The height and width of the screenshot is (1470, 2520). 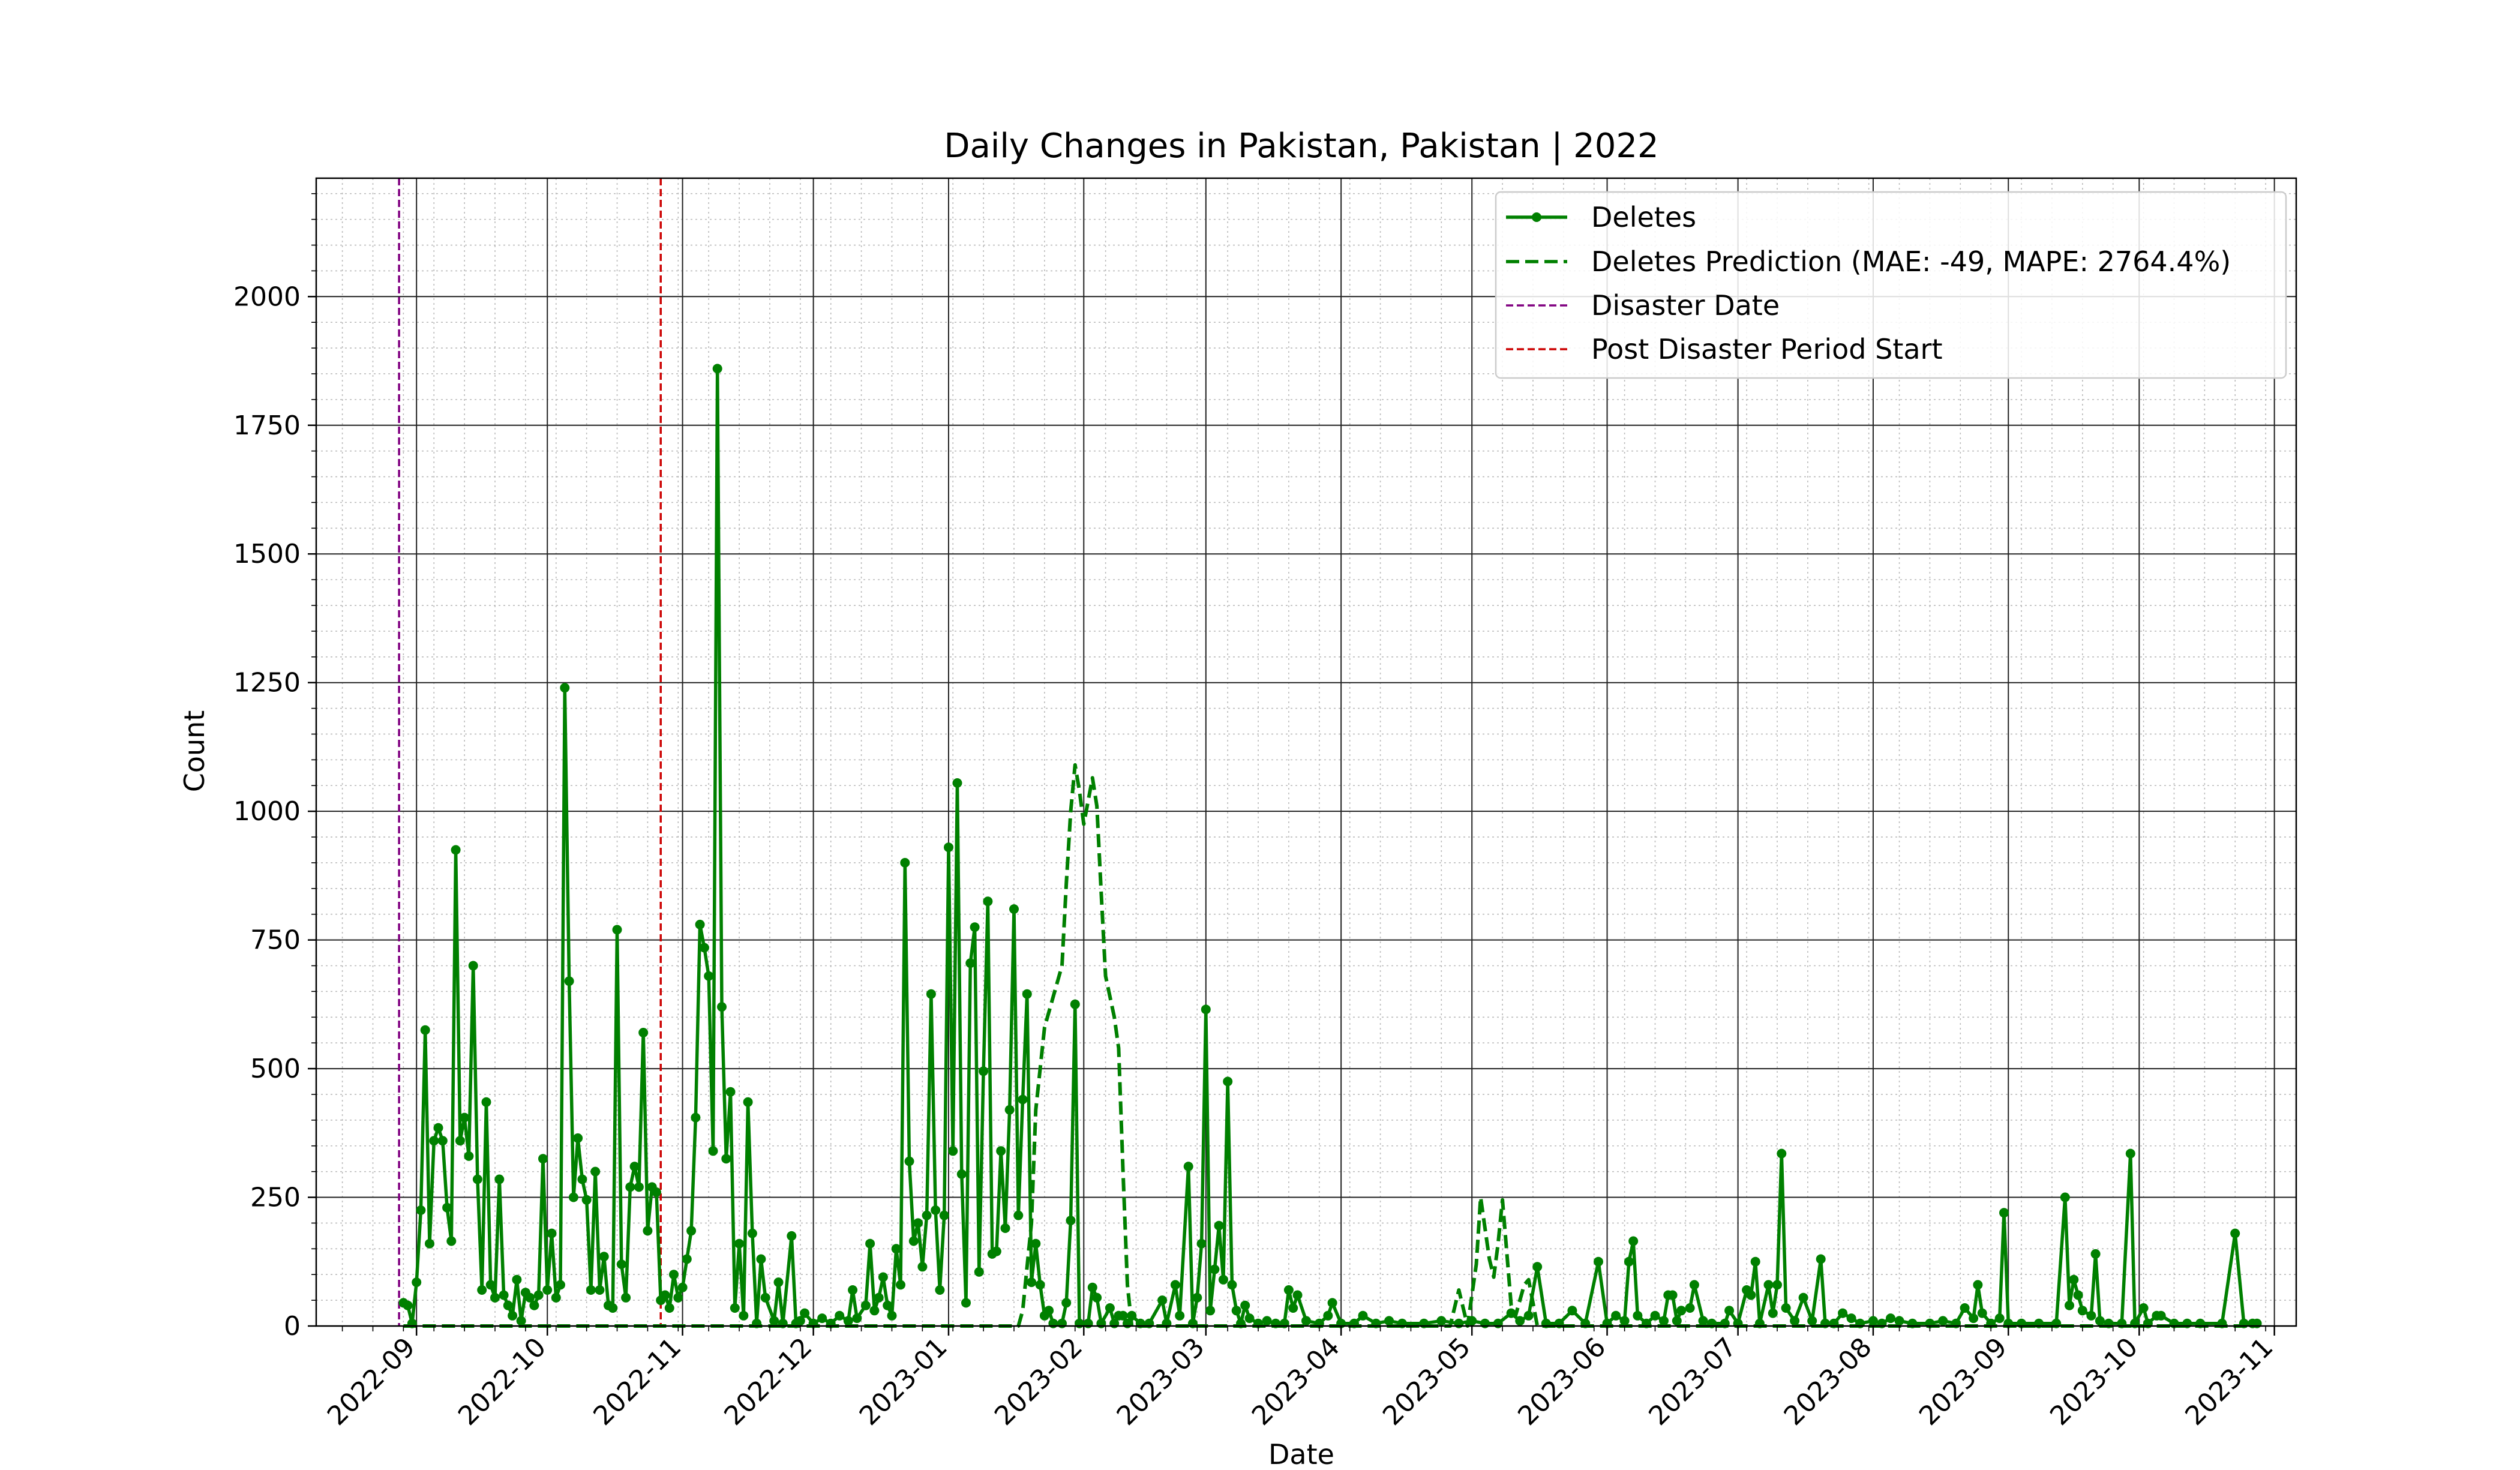 I want to click on y-tick-label: 1000, so click(x=267, y=811).